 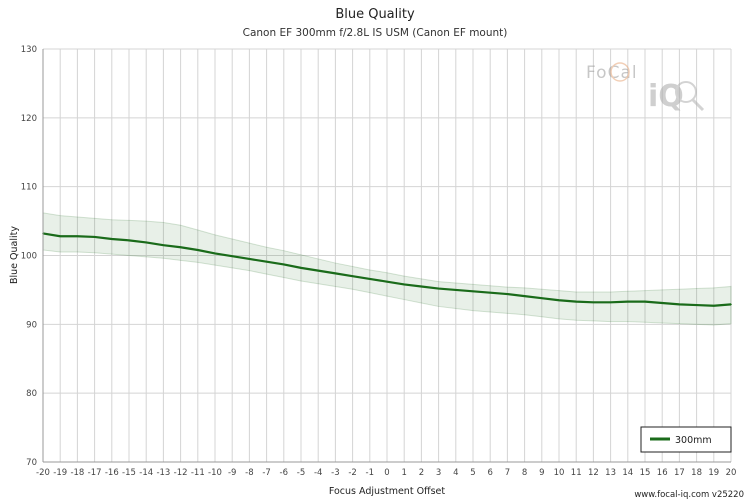 I want to click on y-tick-label: 90, so click(x=31, y=325).